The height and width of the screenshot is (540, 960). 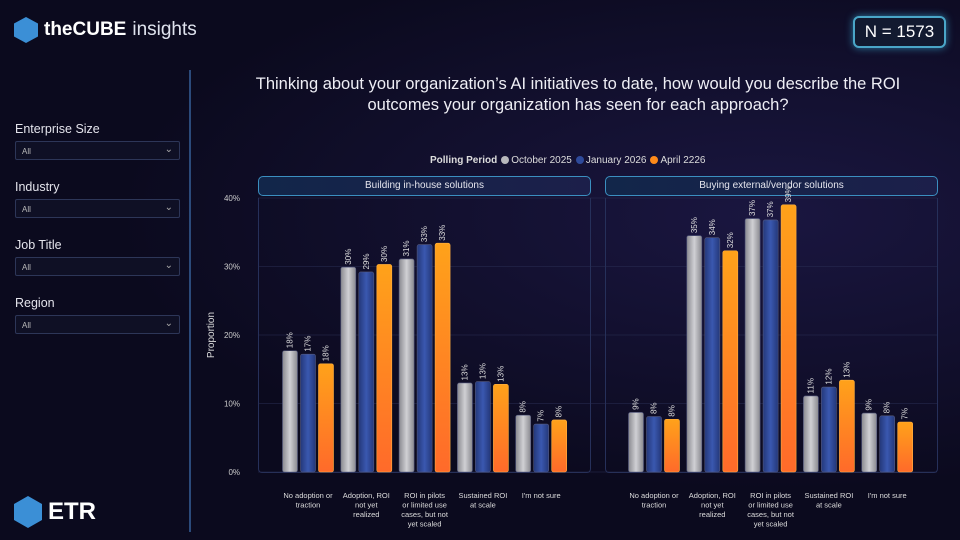 What do you see at coordinates (308, 344) in the screenshot?
I see `data-label: 17%` at bounding box center [308, 344].